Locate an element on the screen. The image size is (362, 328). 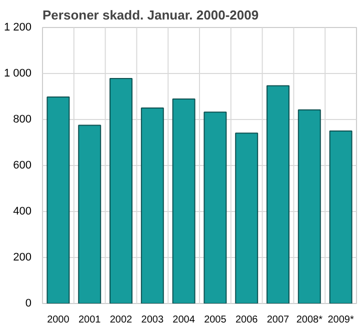
y-tick-label: 1 200 is located at coordinates (18, 28).